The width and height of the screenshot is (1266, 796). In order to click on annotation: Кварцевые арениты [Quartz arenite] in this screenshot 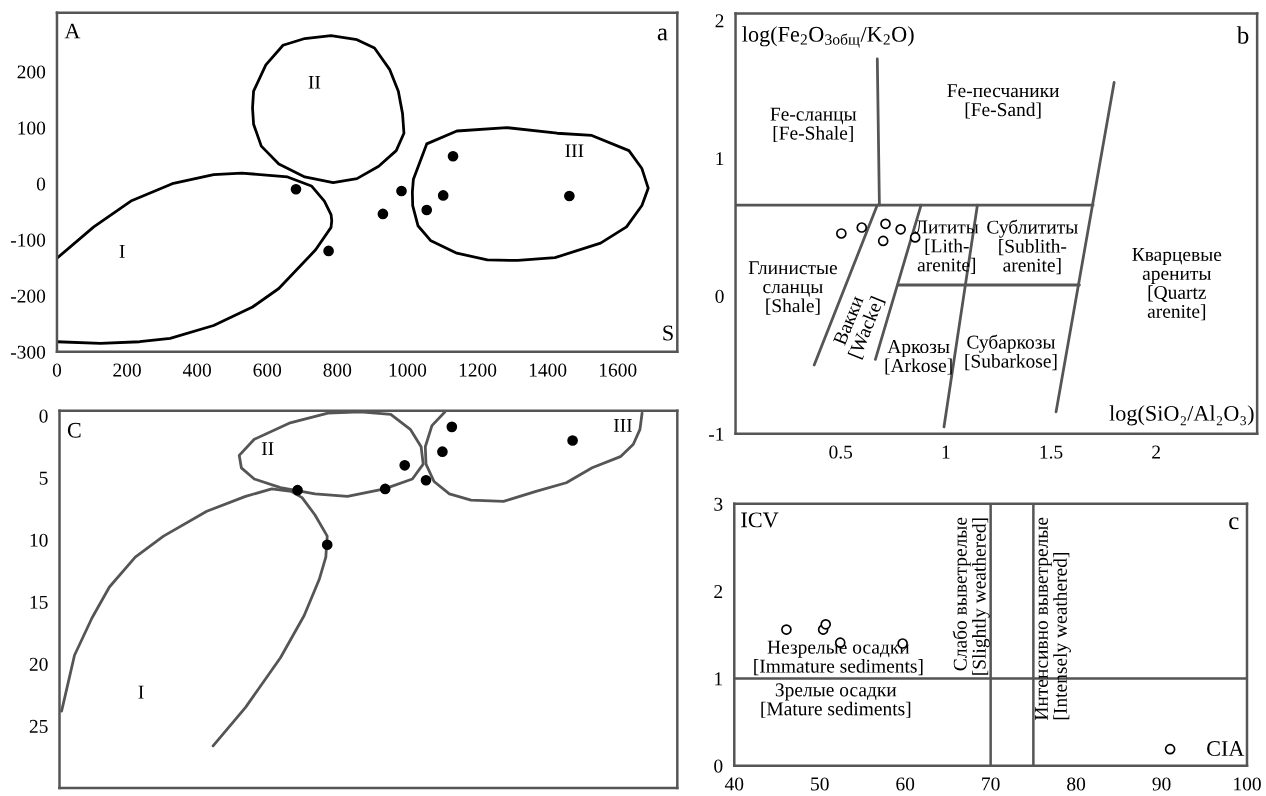, I will do `click(1177, 284)`.